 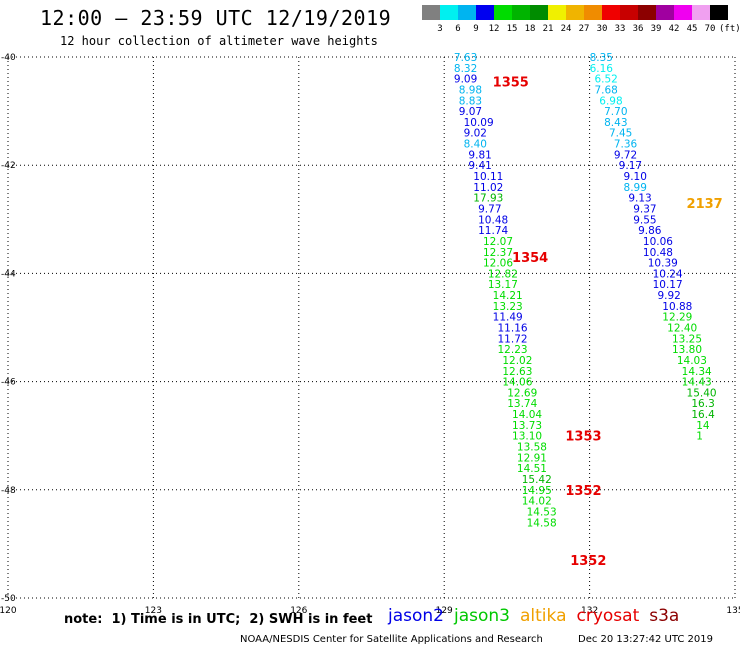 What do you see at coordinates (703, 415) in the screenshot?
I see `wave-height-label: 16.4` at bounding box center [703, 415].